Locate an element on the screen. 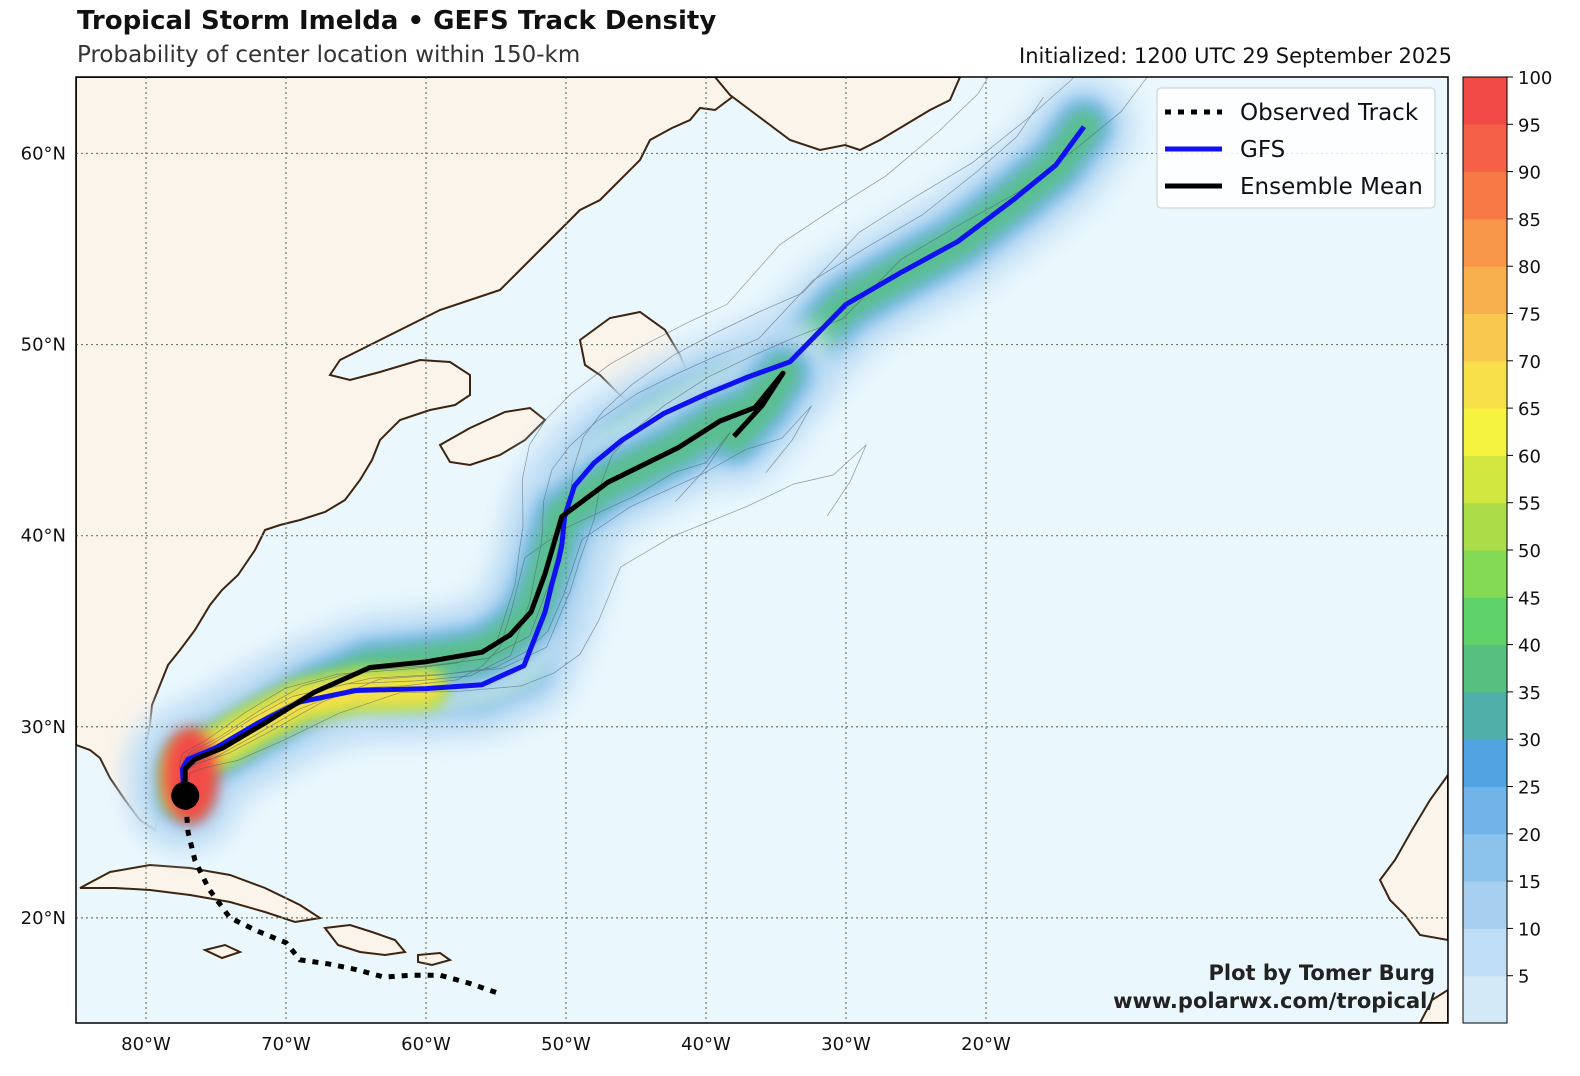 This screenshot has height=1076, width=1580. initialized-time: Initialized: 1200 UTC 29 September 2025 is located at coordinates (1235, 56).